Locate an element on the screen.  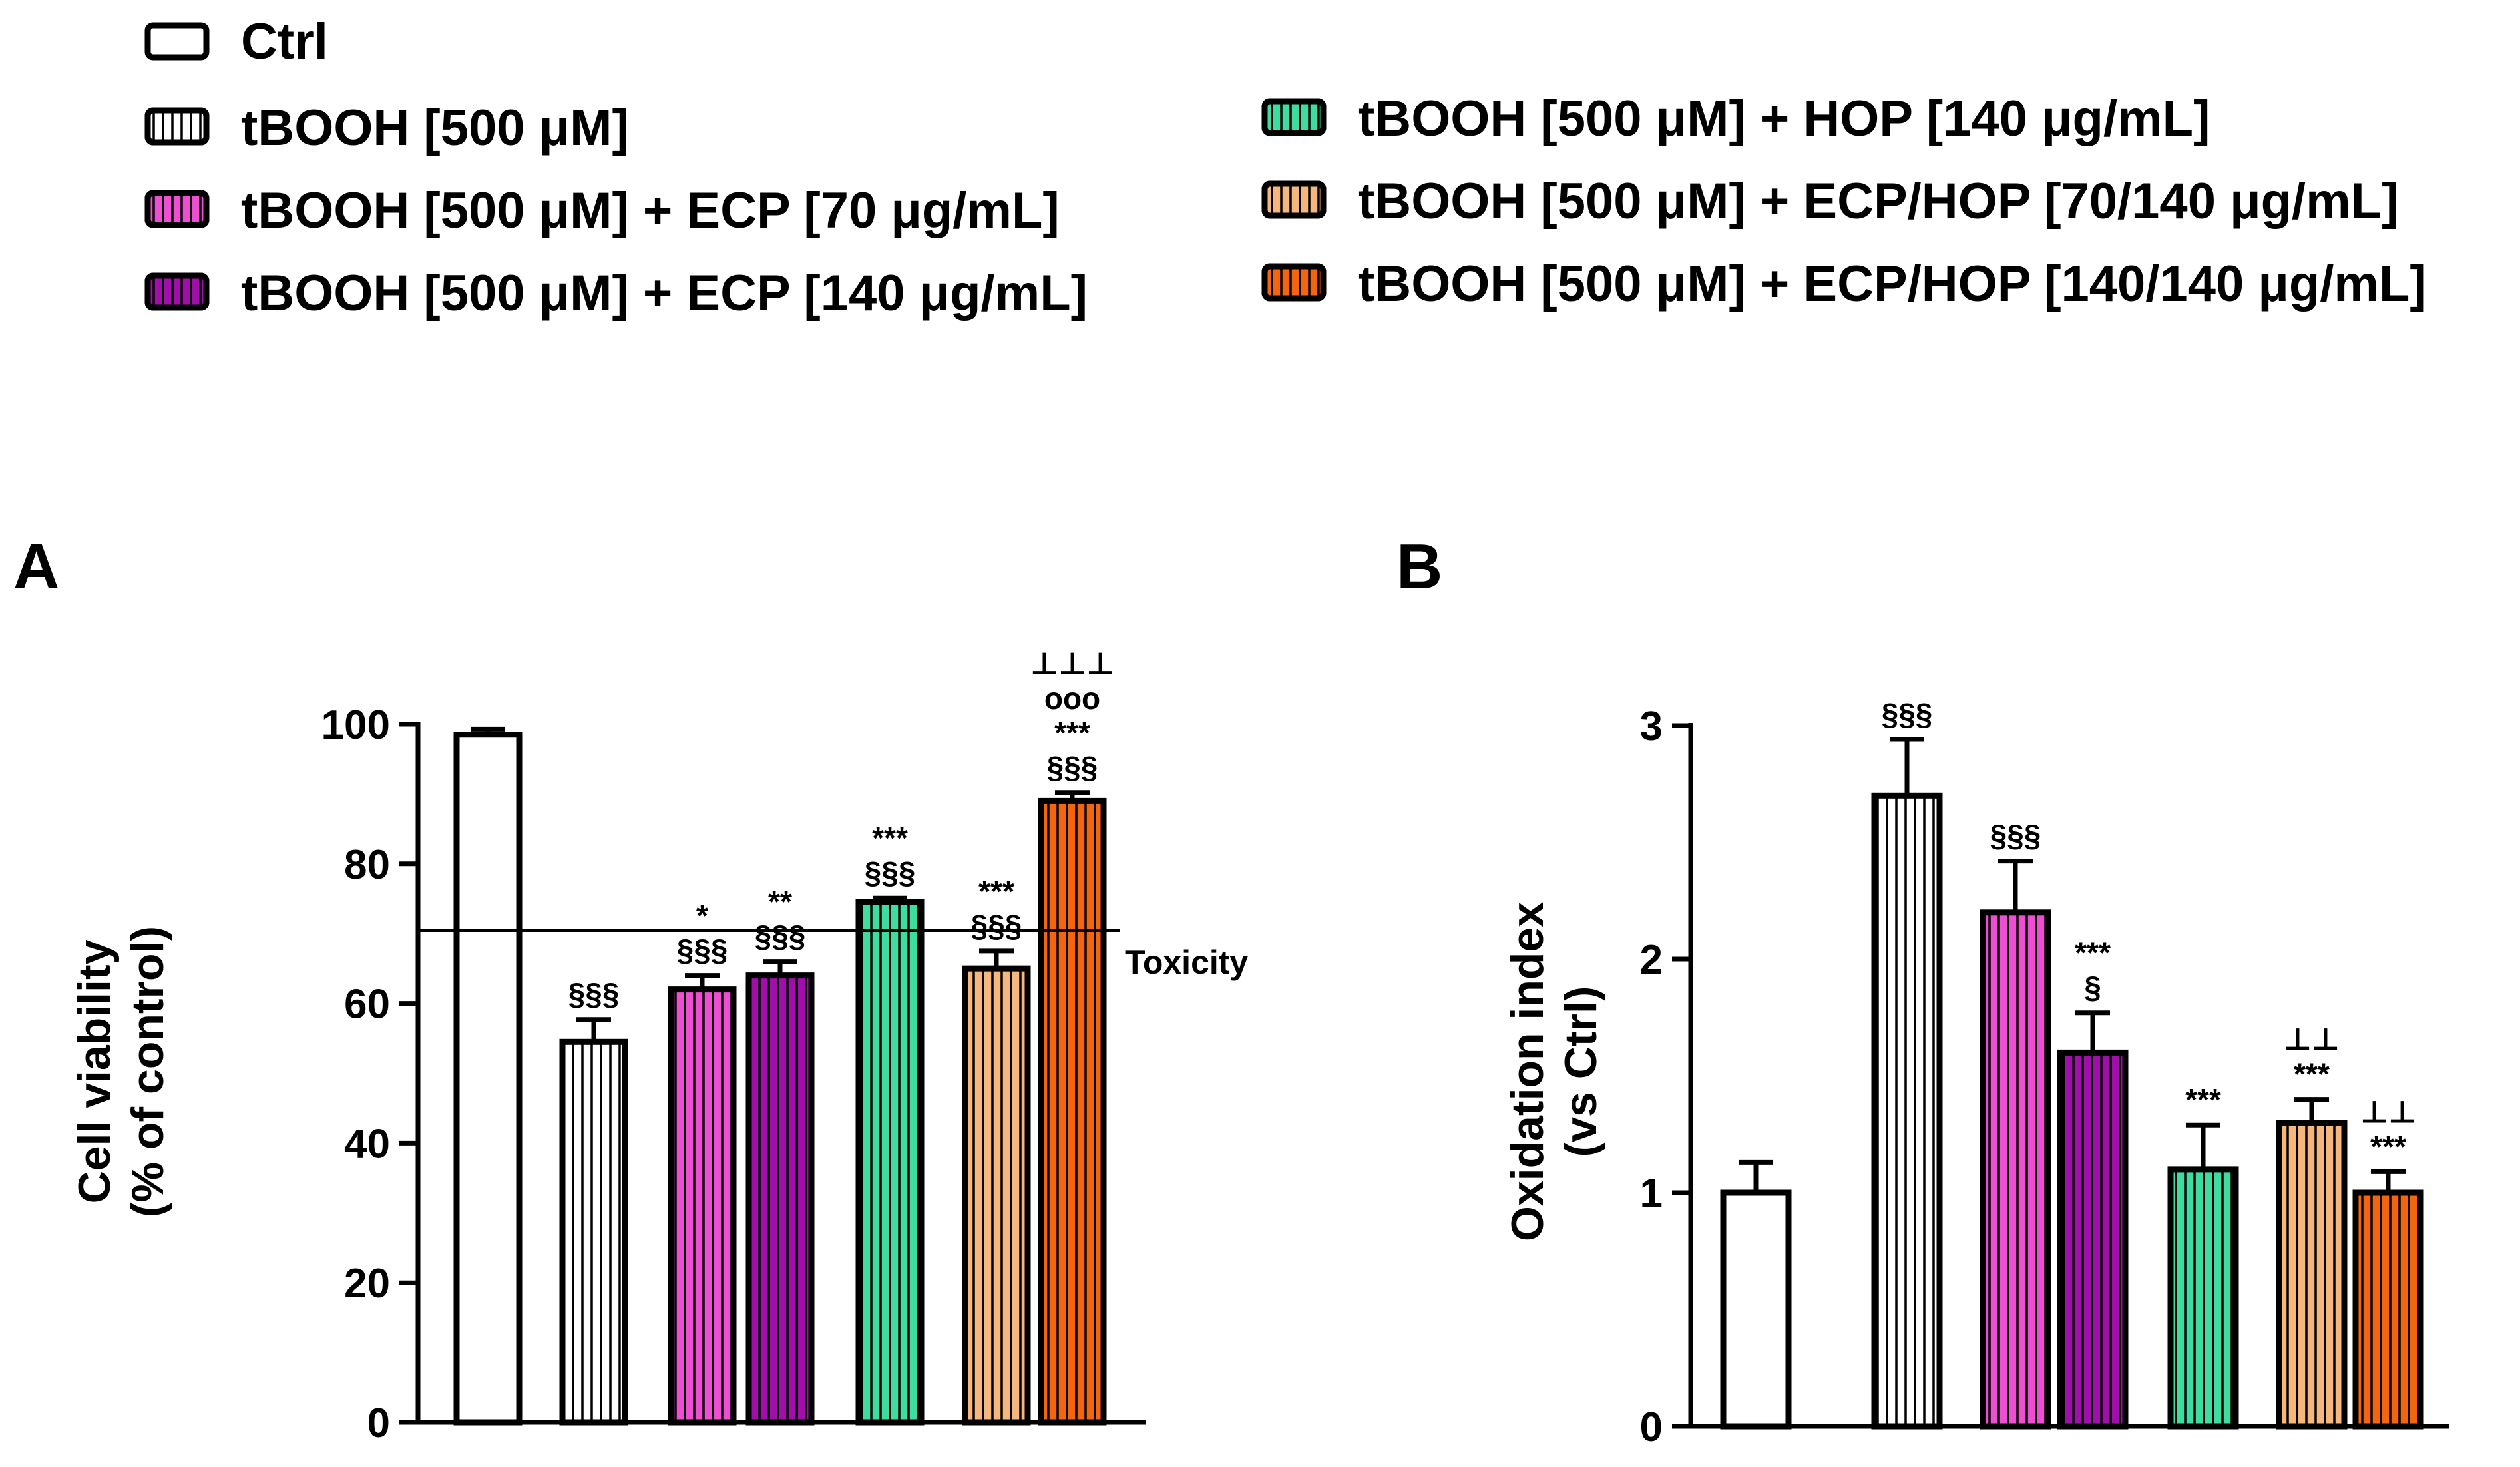
legend-item-tbooh: tBOOH [500 μM] is located at coordinates (386, 128).